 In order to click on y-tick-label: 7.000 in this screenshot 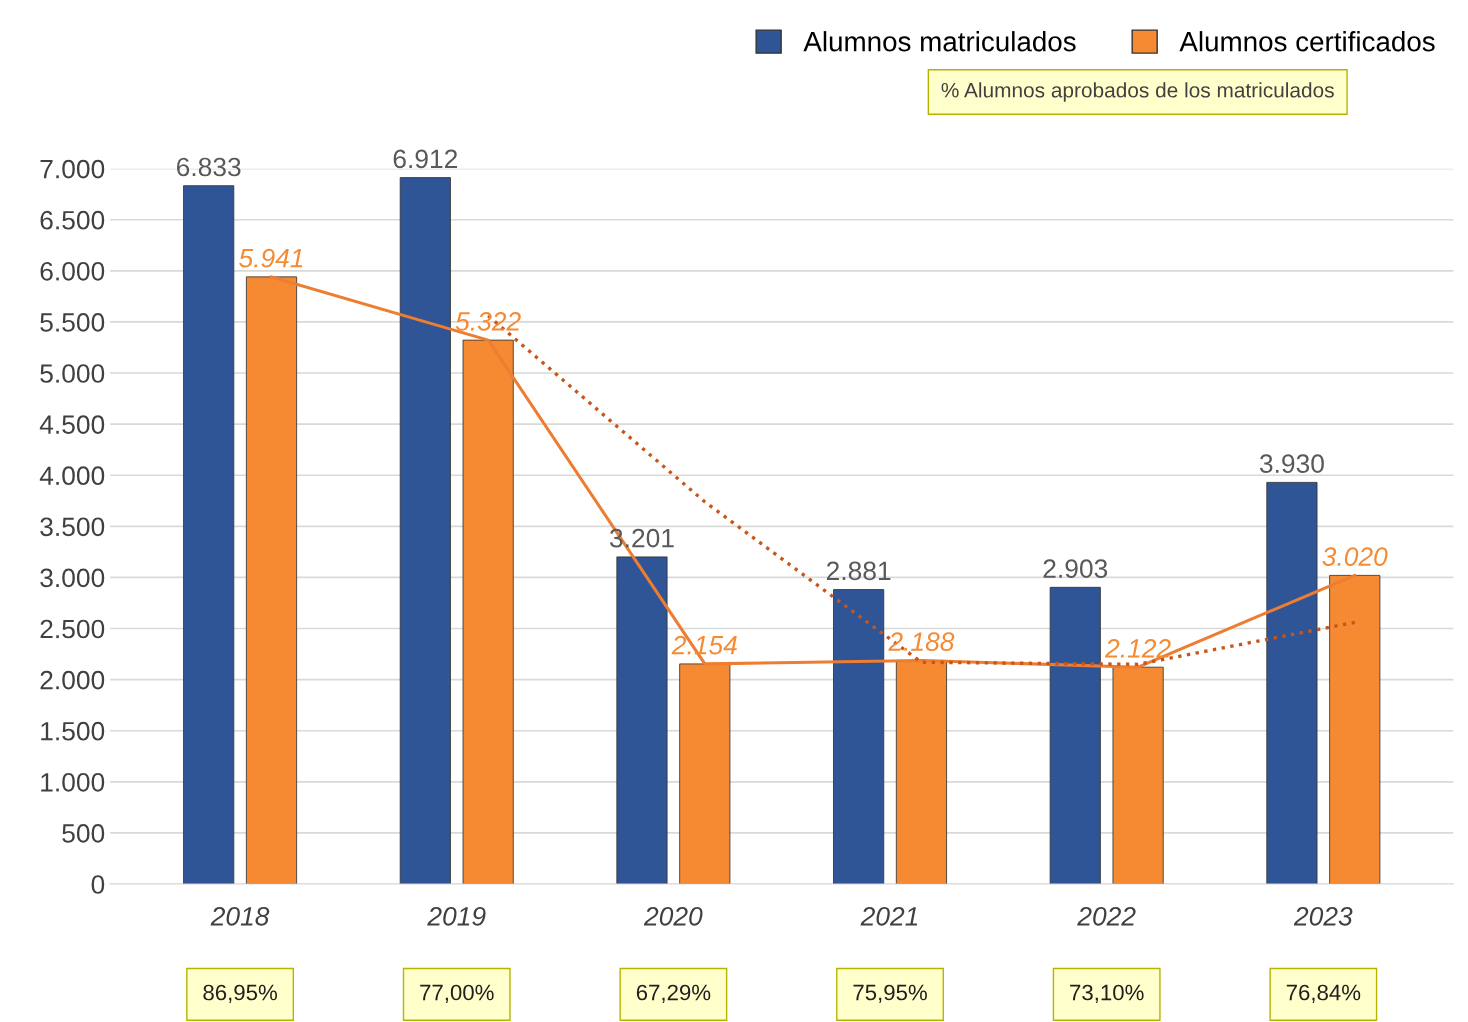, I will do `click(72, 169)`.